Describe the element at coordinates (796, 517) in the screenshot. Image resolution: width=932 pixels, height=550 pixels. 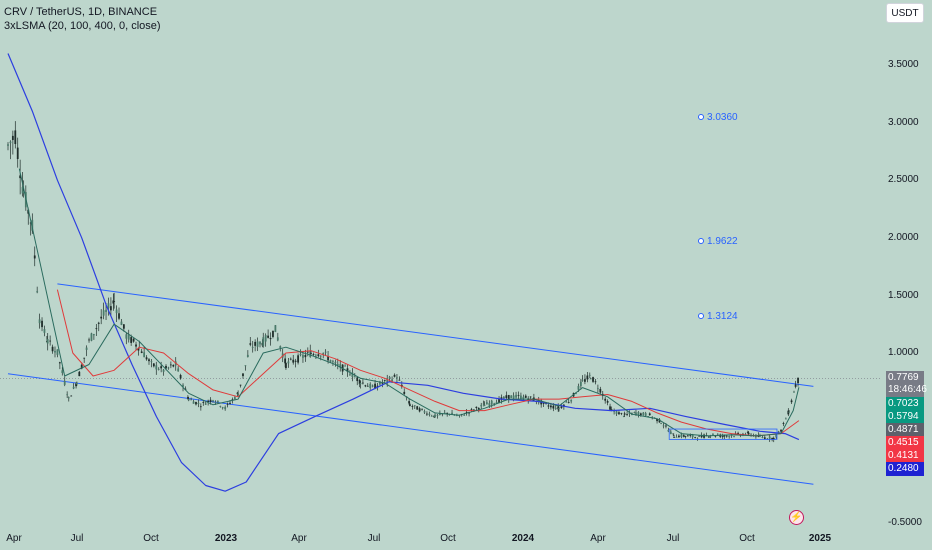
I see `lightning-icon: ⚡` at that location.